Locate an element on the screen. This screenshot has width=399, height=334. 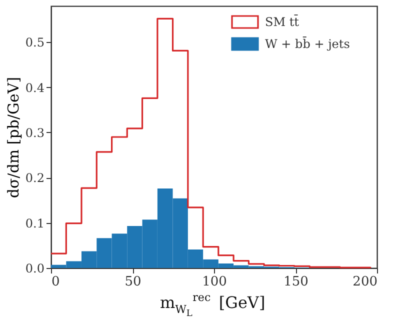
x-tick-label: 50 is located at coordinates (133, 282).